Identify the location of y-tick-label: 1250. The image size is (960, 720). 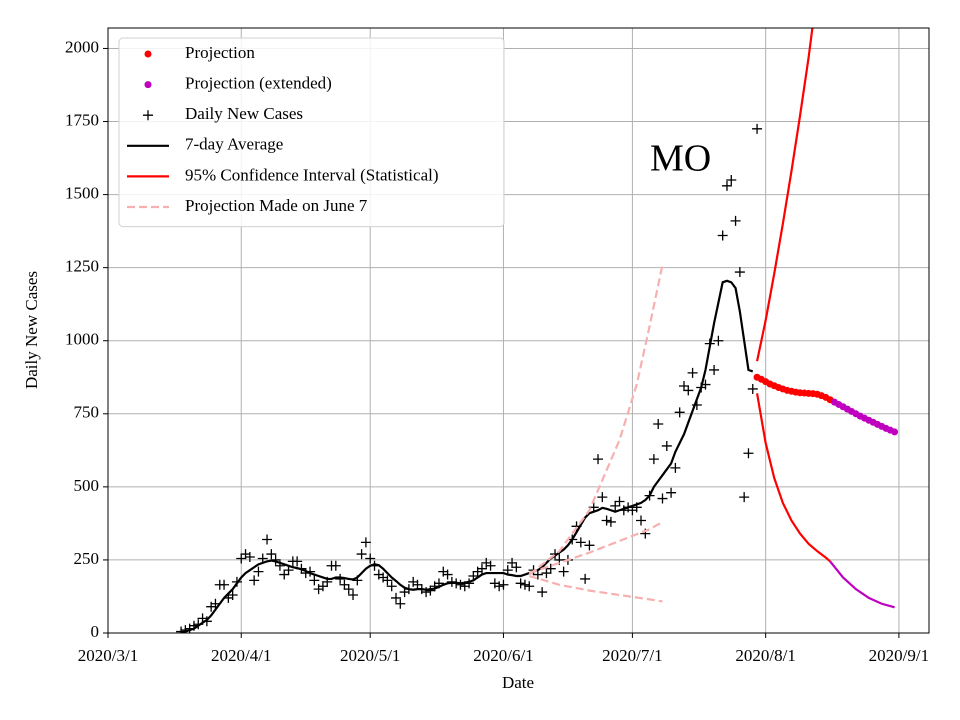
(82, 266).